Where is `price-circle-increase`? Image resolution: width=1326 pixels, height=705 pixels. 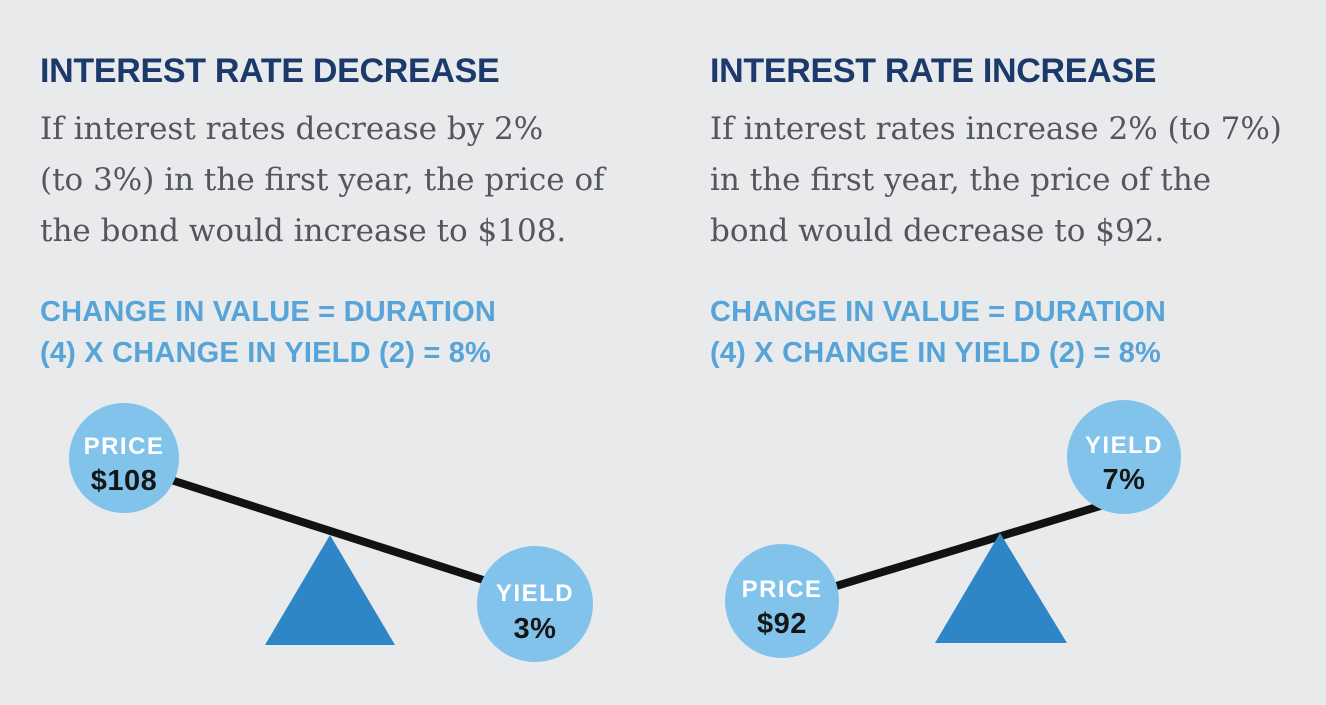 price-circle-increase is located at coordinates (782, 601).